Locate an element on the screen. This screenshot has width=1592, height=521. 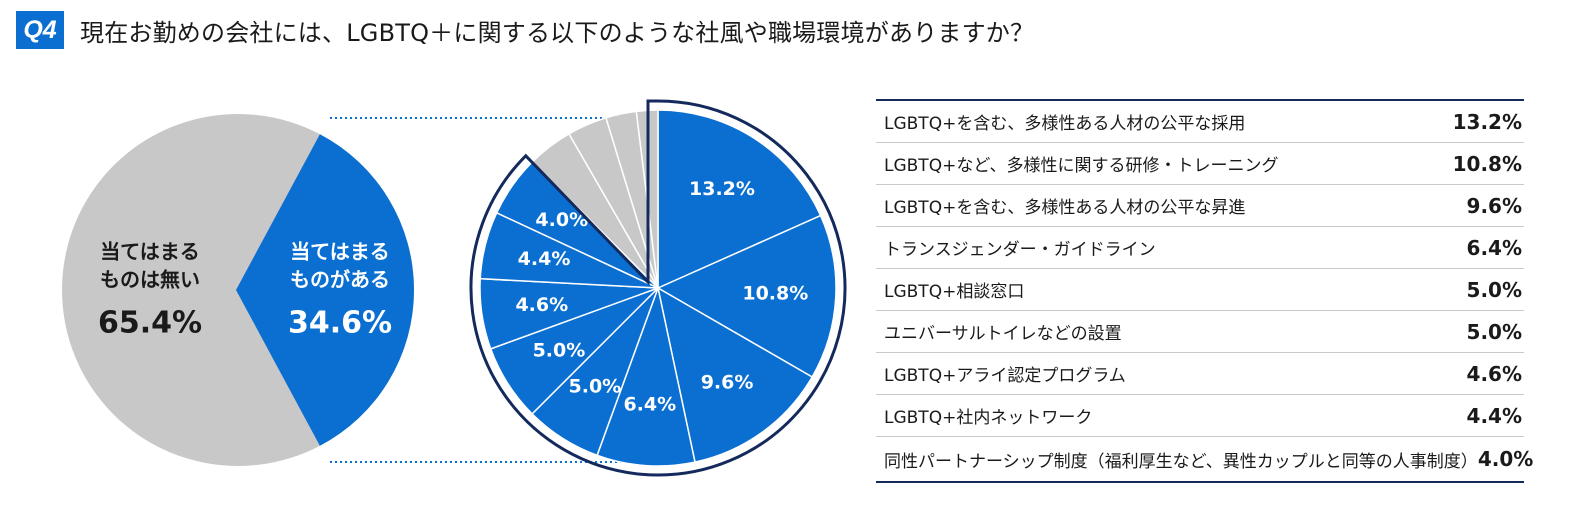
legend-value: 13.2% is located at coordinates (1487, 121).